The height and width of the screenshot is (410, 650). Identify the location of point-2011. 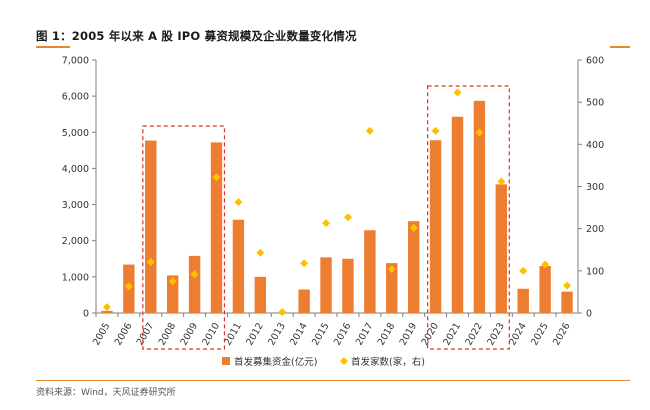
(238, 202).